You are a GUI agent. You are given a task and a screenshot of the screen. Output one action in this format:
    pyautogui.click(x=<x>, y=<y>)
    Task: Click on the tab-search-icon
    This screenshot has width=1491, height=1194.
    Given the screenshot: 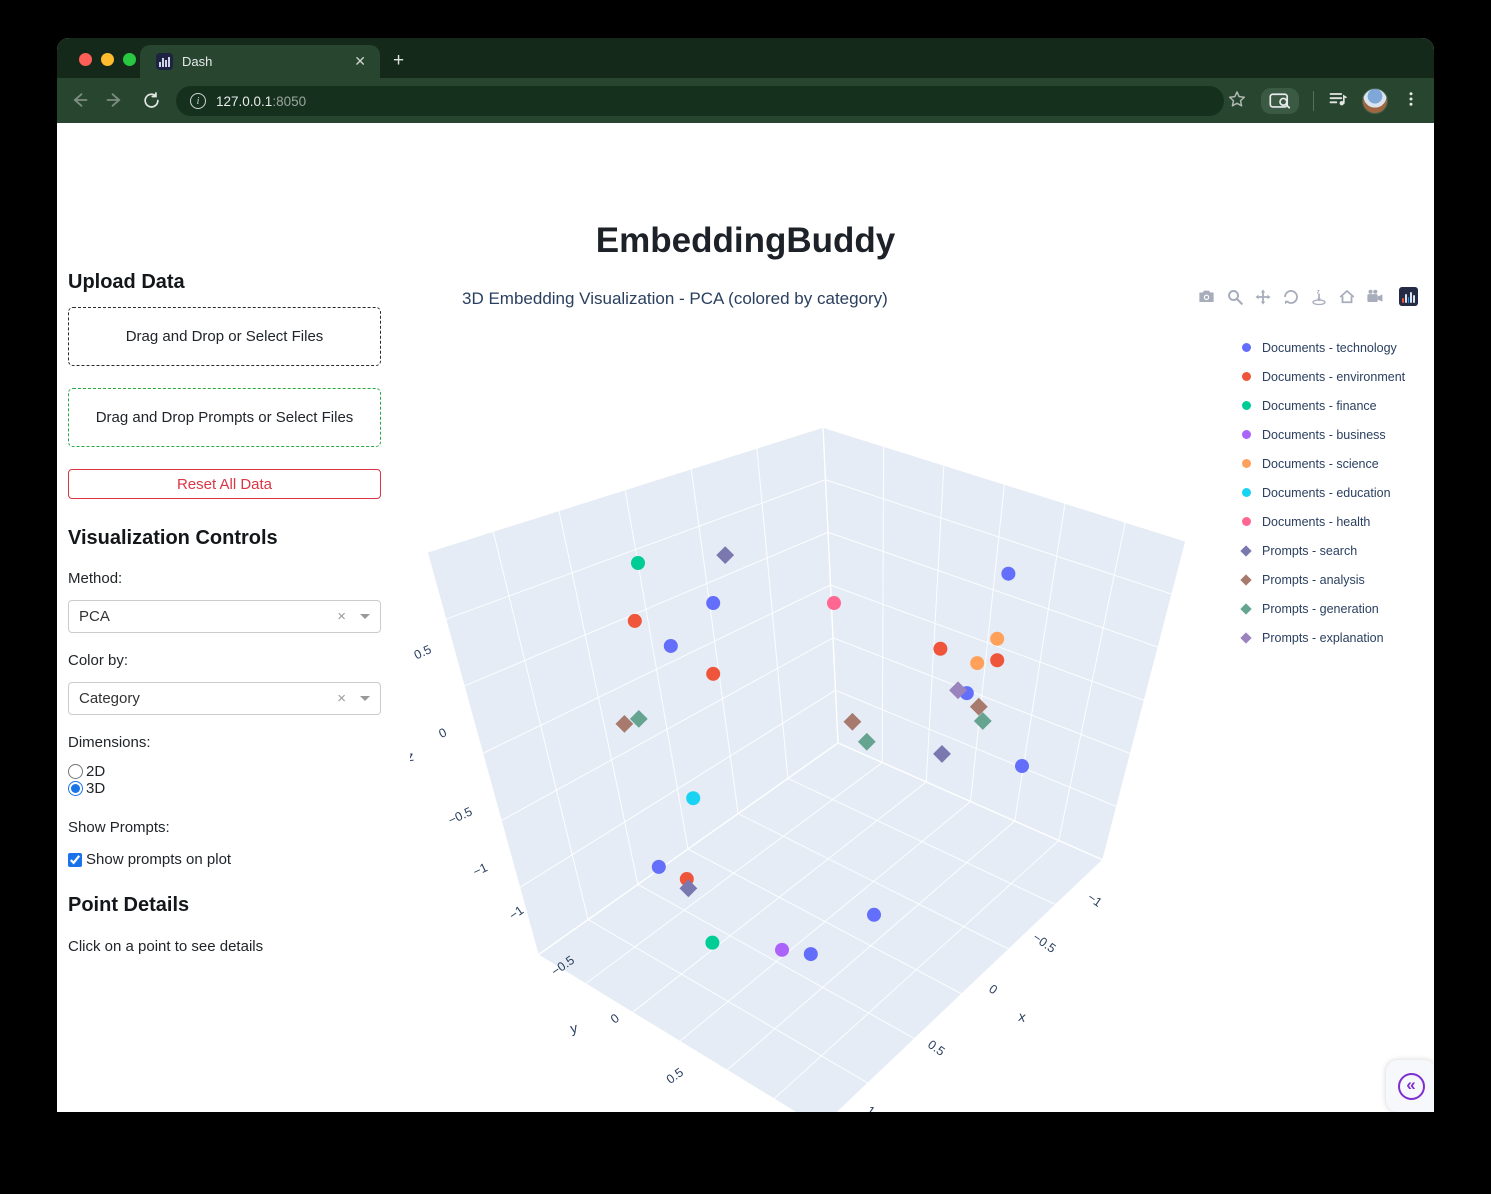 What is the action you would take?
    pyautogui.click(x=1280, y=101)
    